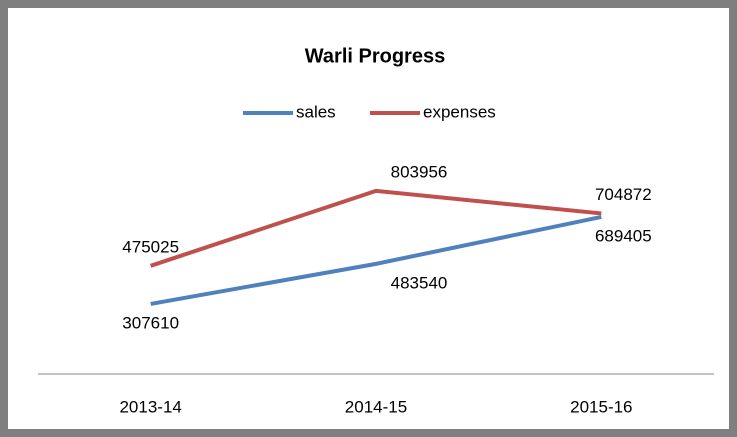  I want to click on data-label: 689405, so click(623, 235).